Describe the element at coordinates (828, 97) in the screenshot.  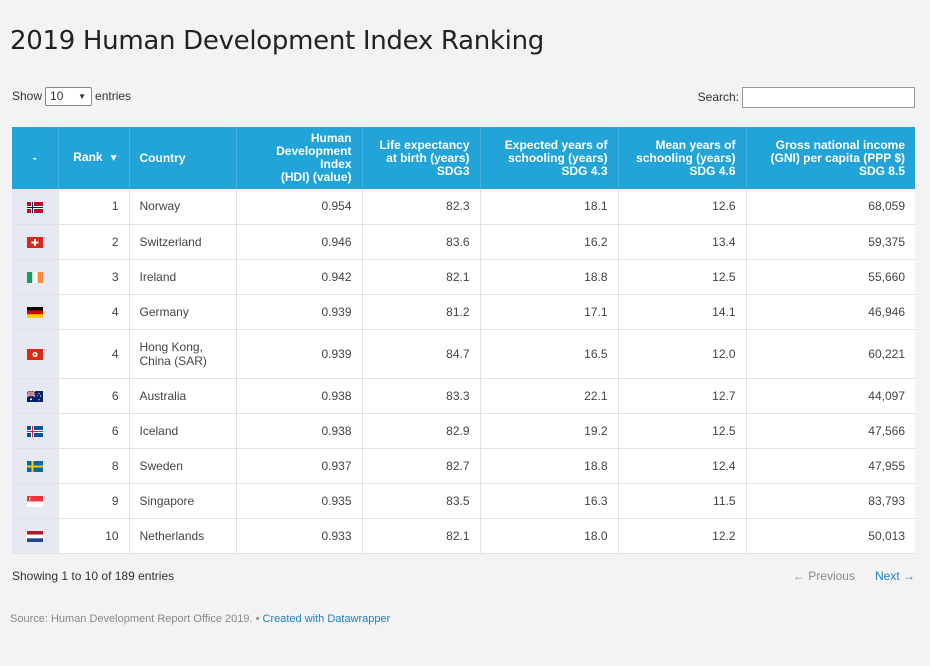
I see `search-input` at that location.